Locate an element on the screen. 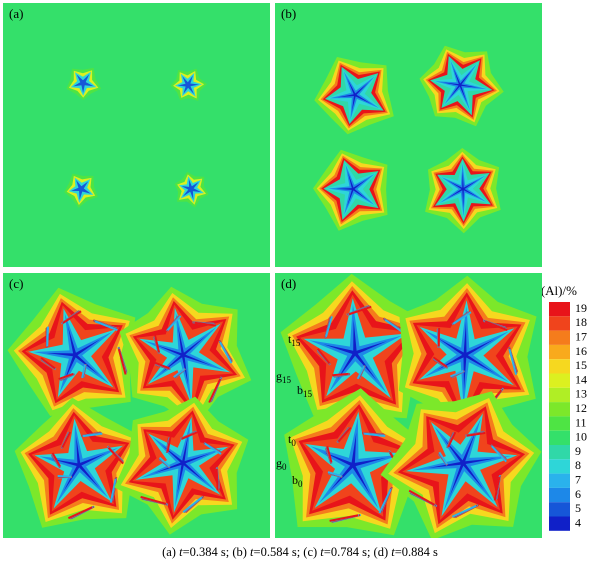 Image resolution: width=600 pixels, height=568 pixels. annotation: g0 is located at coordinates (281, 464).